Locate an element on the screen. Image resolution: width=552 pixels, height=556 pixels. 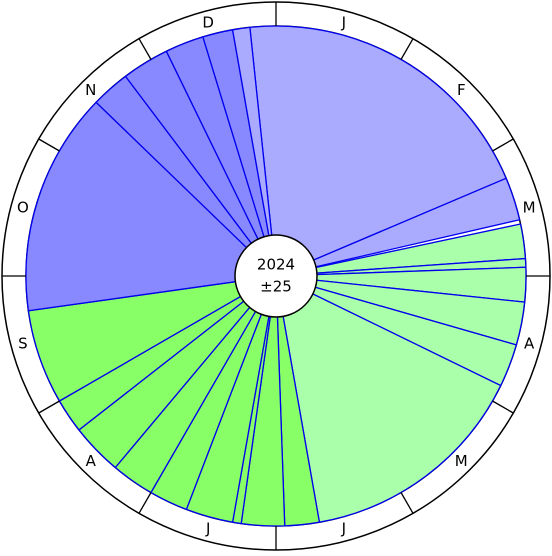
center-year: 2024 is located at coordinates (276, 265).